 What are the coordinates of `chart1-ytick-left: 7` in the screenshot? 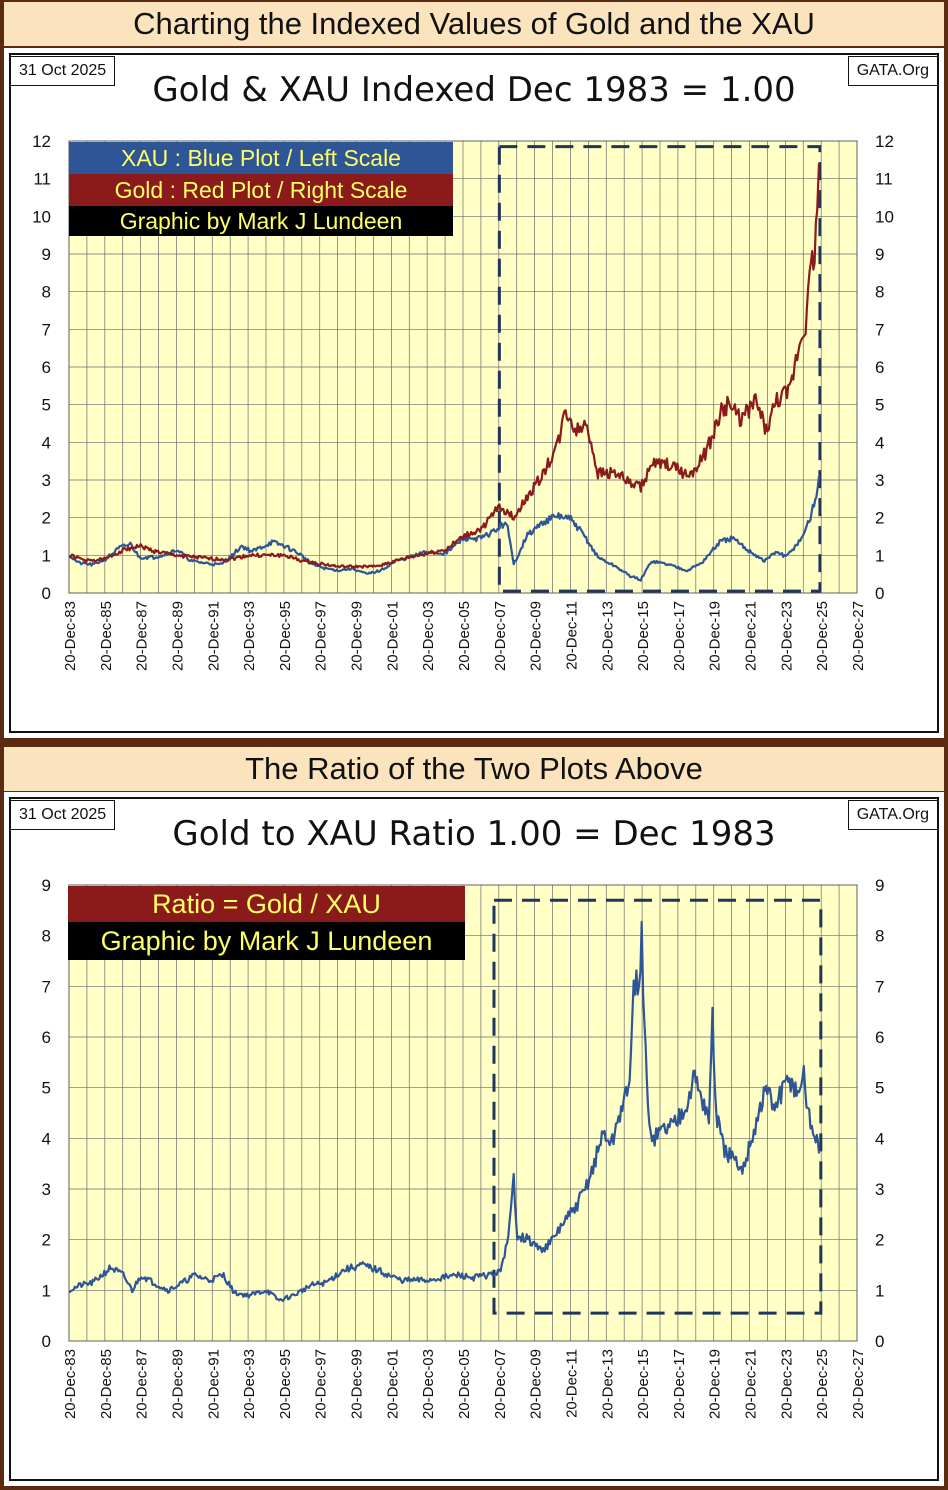 It's located at (46, 329).